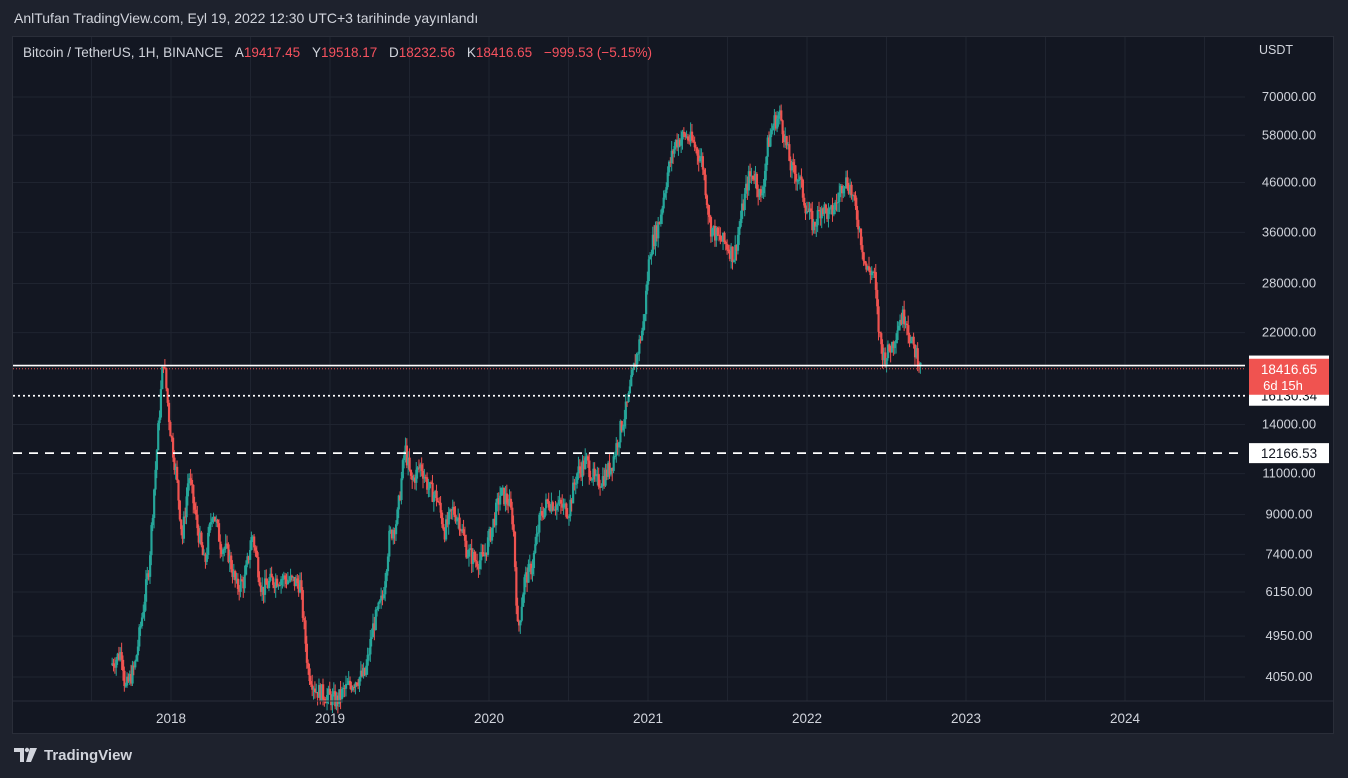 The width and height of the screenshot is (1348, 778). I want to click on y-tick-label: 46000.00, so click(1289, 181).